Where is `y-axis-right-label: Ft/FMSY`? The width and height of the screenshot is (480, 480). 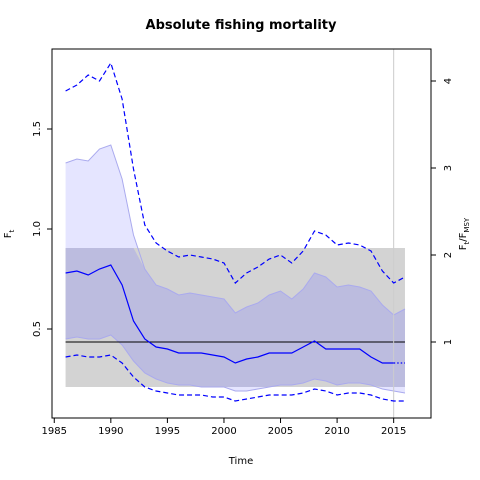 y-axis-right-label: Ft/FMSY is located at coordinates (464, 233).